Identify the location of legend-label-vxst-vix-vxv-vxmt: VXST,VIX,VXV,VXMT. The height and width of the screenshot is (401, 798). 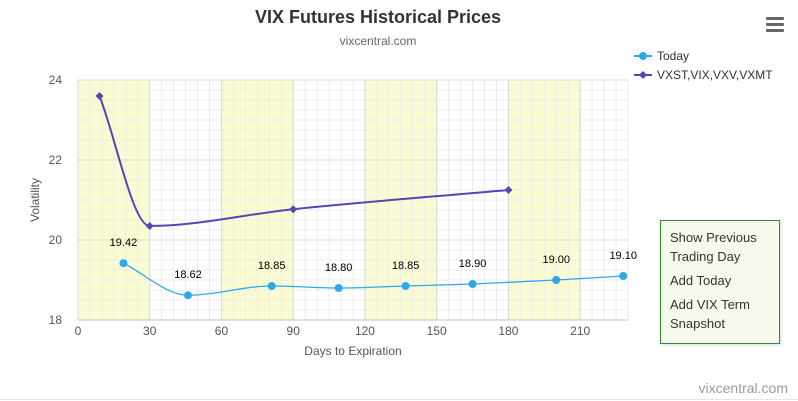
(715, 75).